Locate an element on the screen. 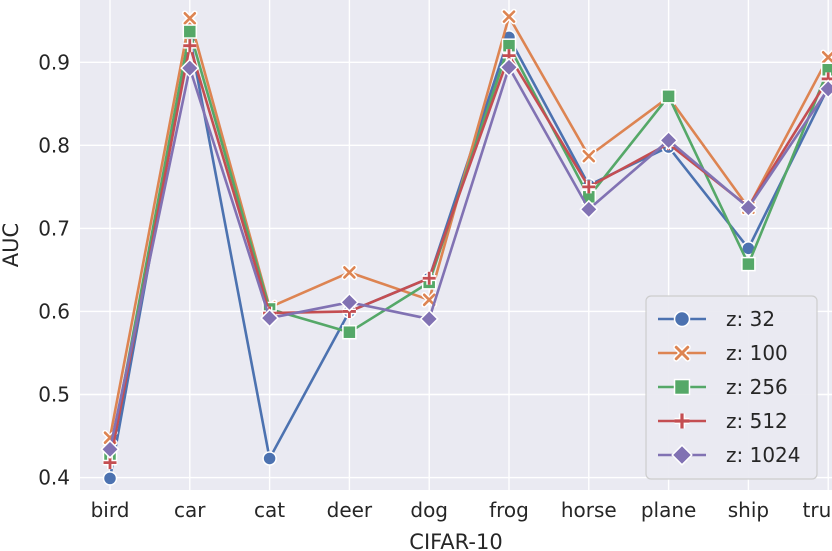 Image resolution: width=832 pixels, height=551 pixels. legend-item: z: 100 is located at coordinates (723, 353).